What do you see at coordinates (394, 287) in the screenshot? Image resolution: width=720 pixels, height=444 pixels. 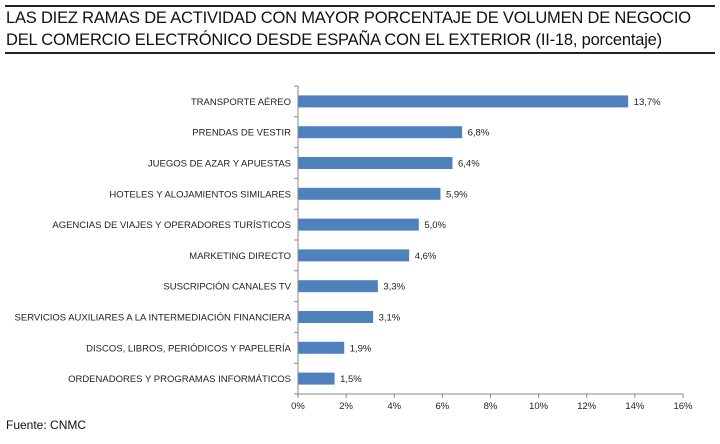 I see `value-label: 3,3%` at bounding box center [394, 287].